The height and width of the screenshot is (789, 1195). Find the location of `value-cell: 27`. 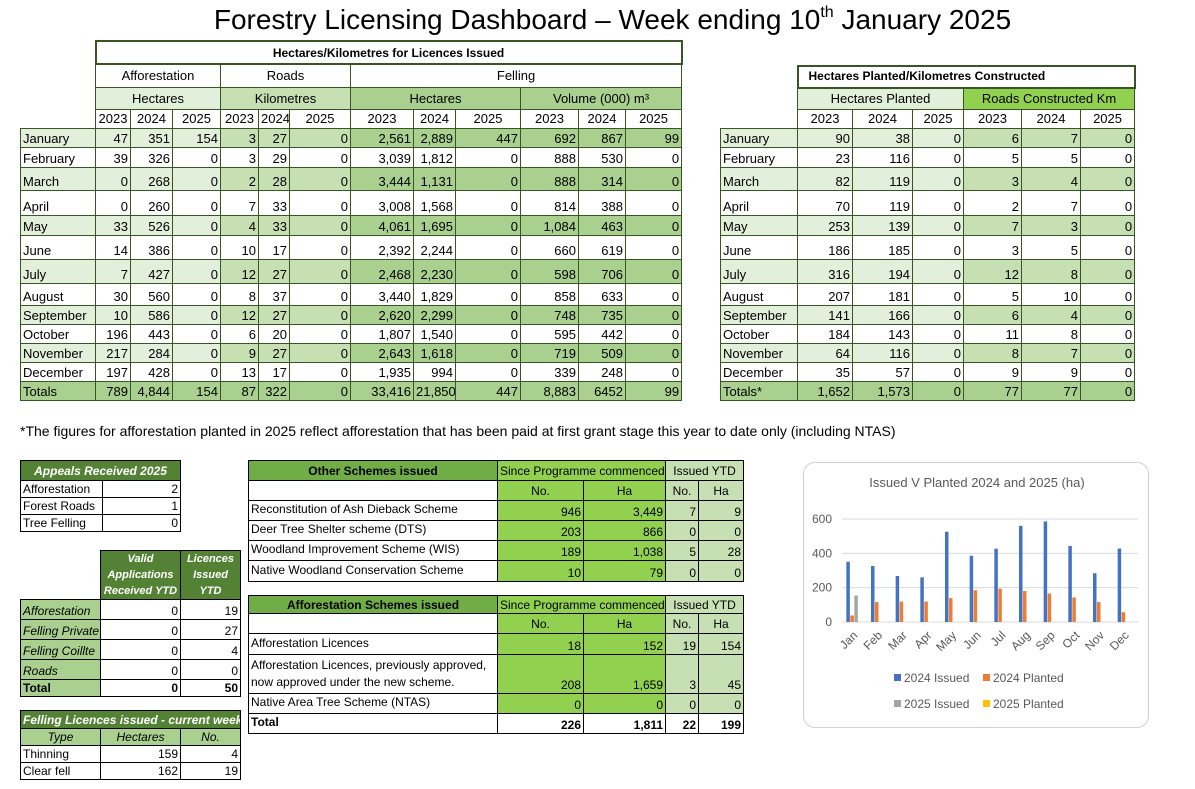

value-cell: 27 is located at coordinates (274, 137).